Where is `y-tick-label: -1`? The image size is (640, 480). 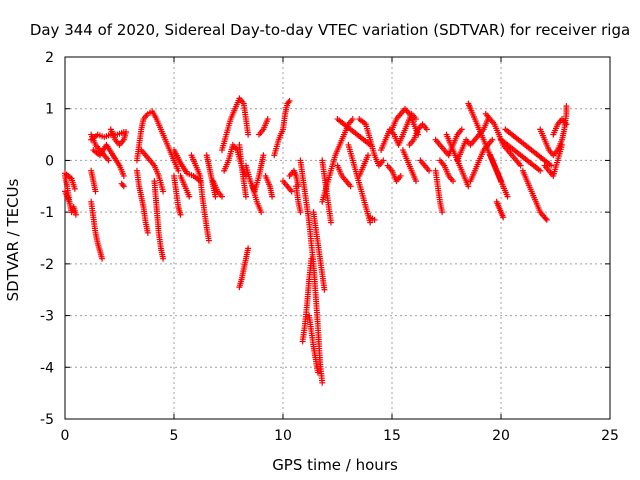 y-tick-label: -1 is located at coordinates (47, 213).